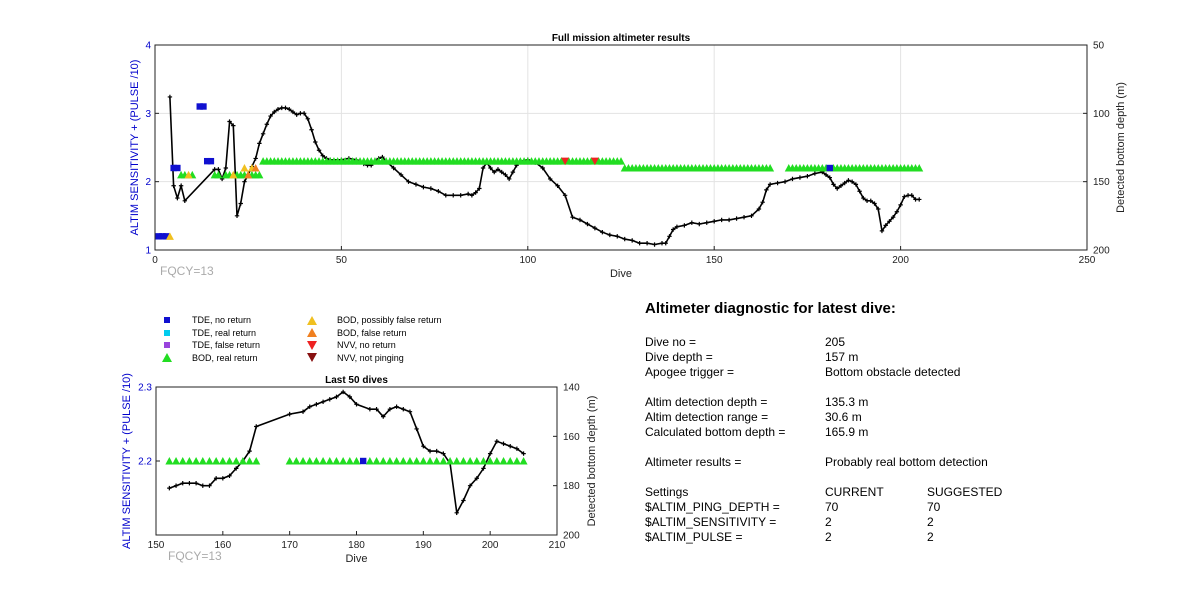  I want to click on x-tick-label: 200, so click(900, 260).